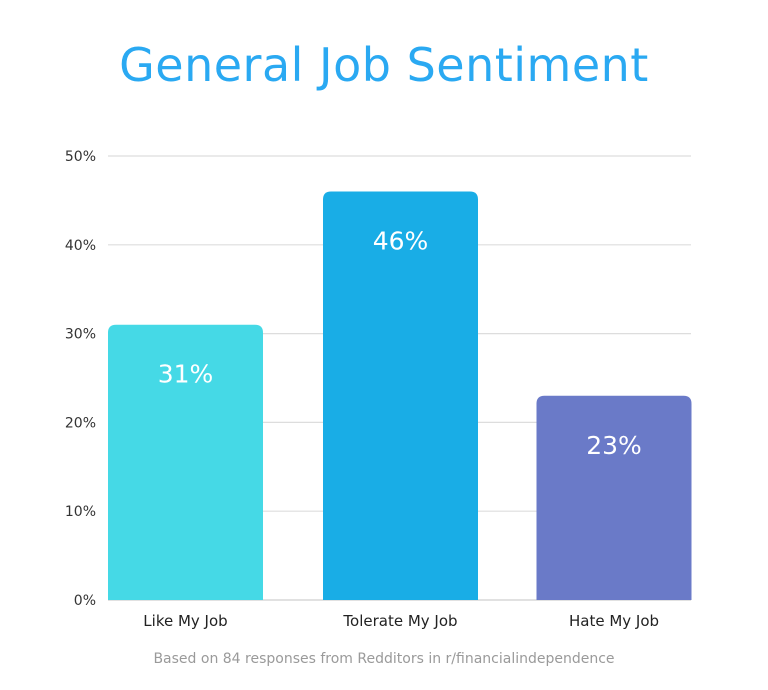 The image size is (768, 690). What do you see at coordinates (401, 241) in the screenshot?
I see `data-label: 46%` at bounding box center [401, 241].